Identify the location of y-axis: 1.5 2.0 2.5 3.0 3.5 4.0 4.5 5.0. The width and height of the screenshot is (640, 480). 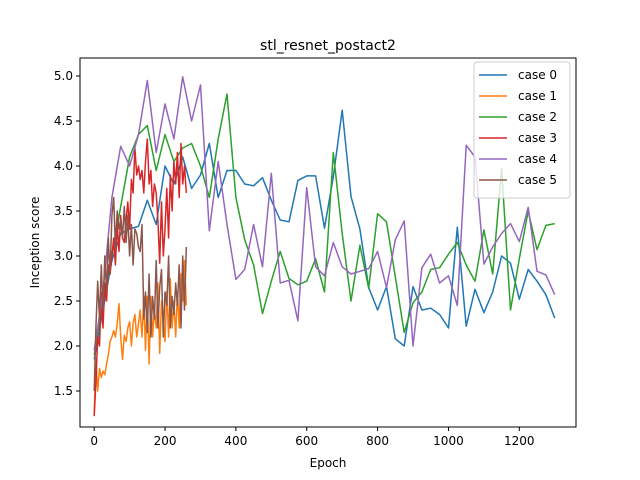
(67, 233).